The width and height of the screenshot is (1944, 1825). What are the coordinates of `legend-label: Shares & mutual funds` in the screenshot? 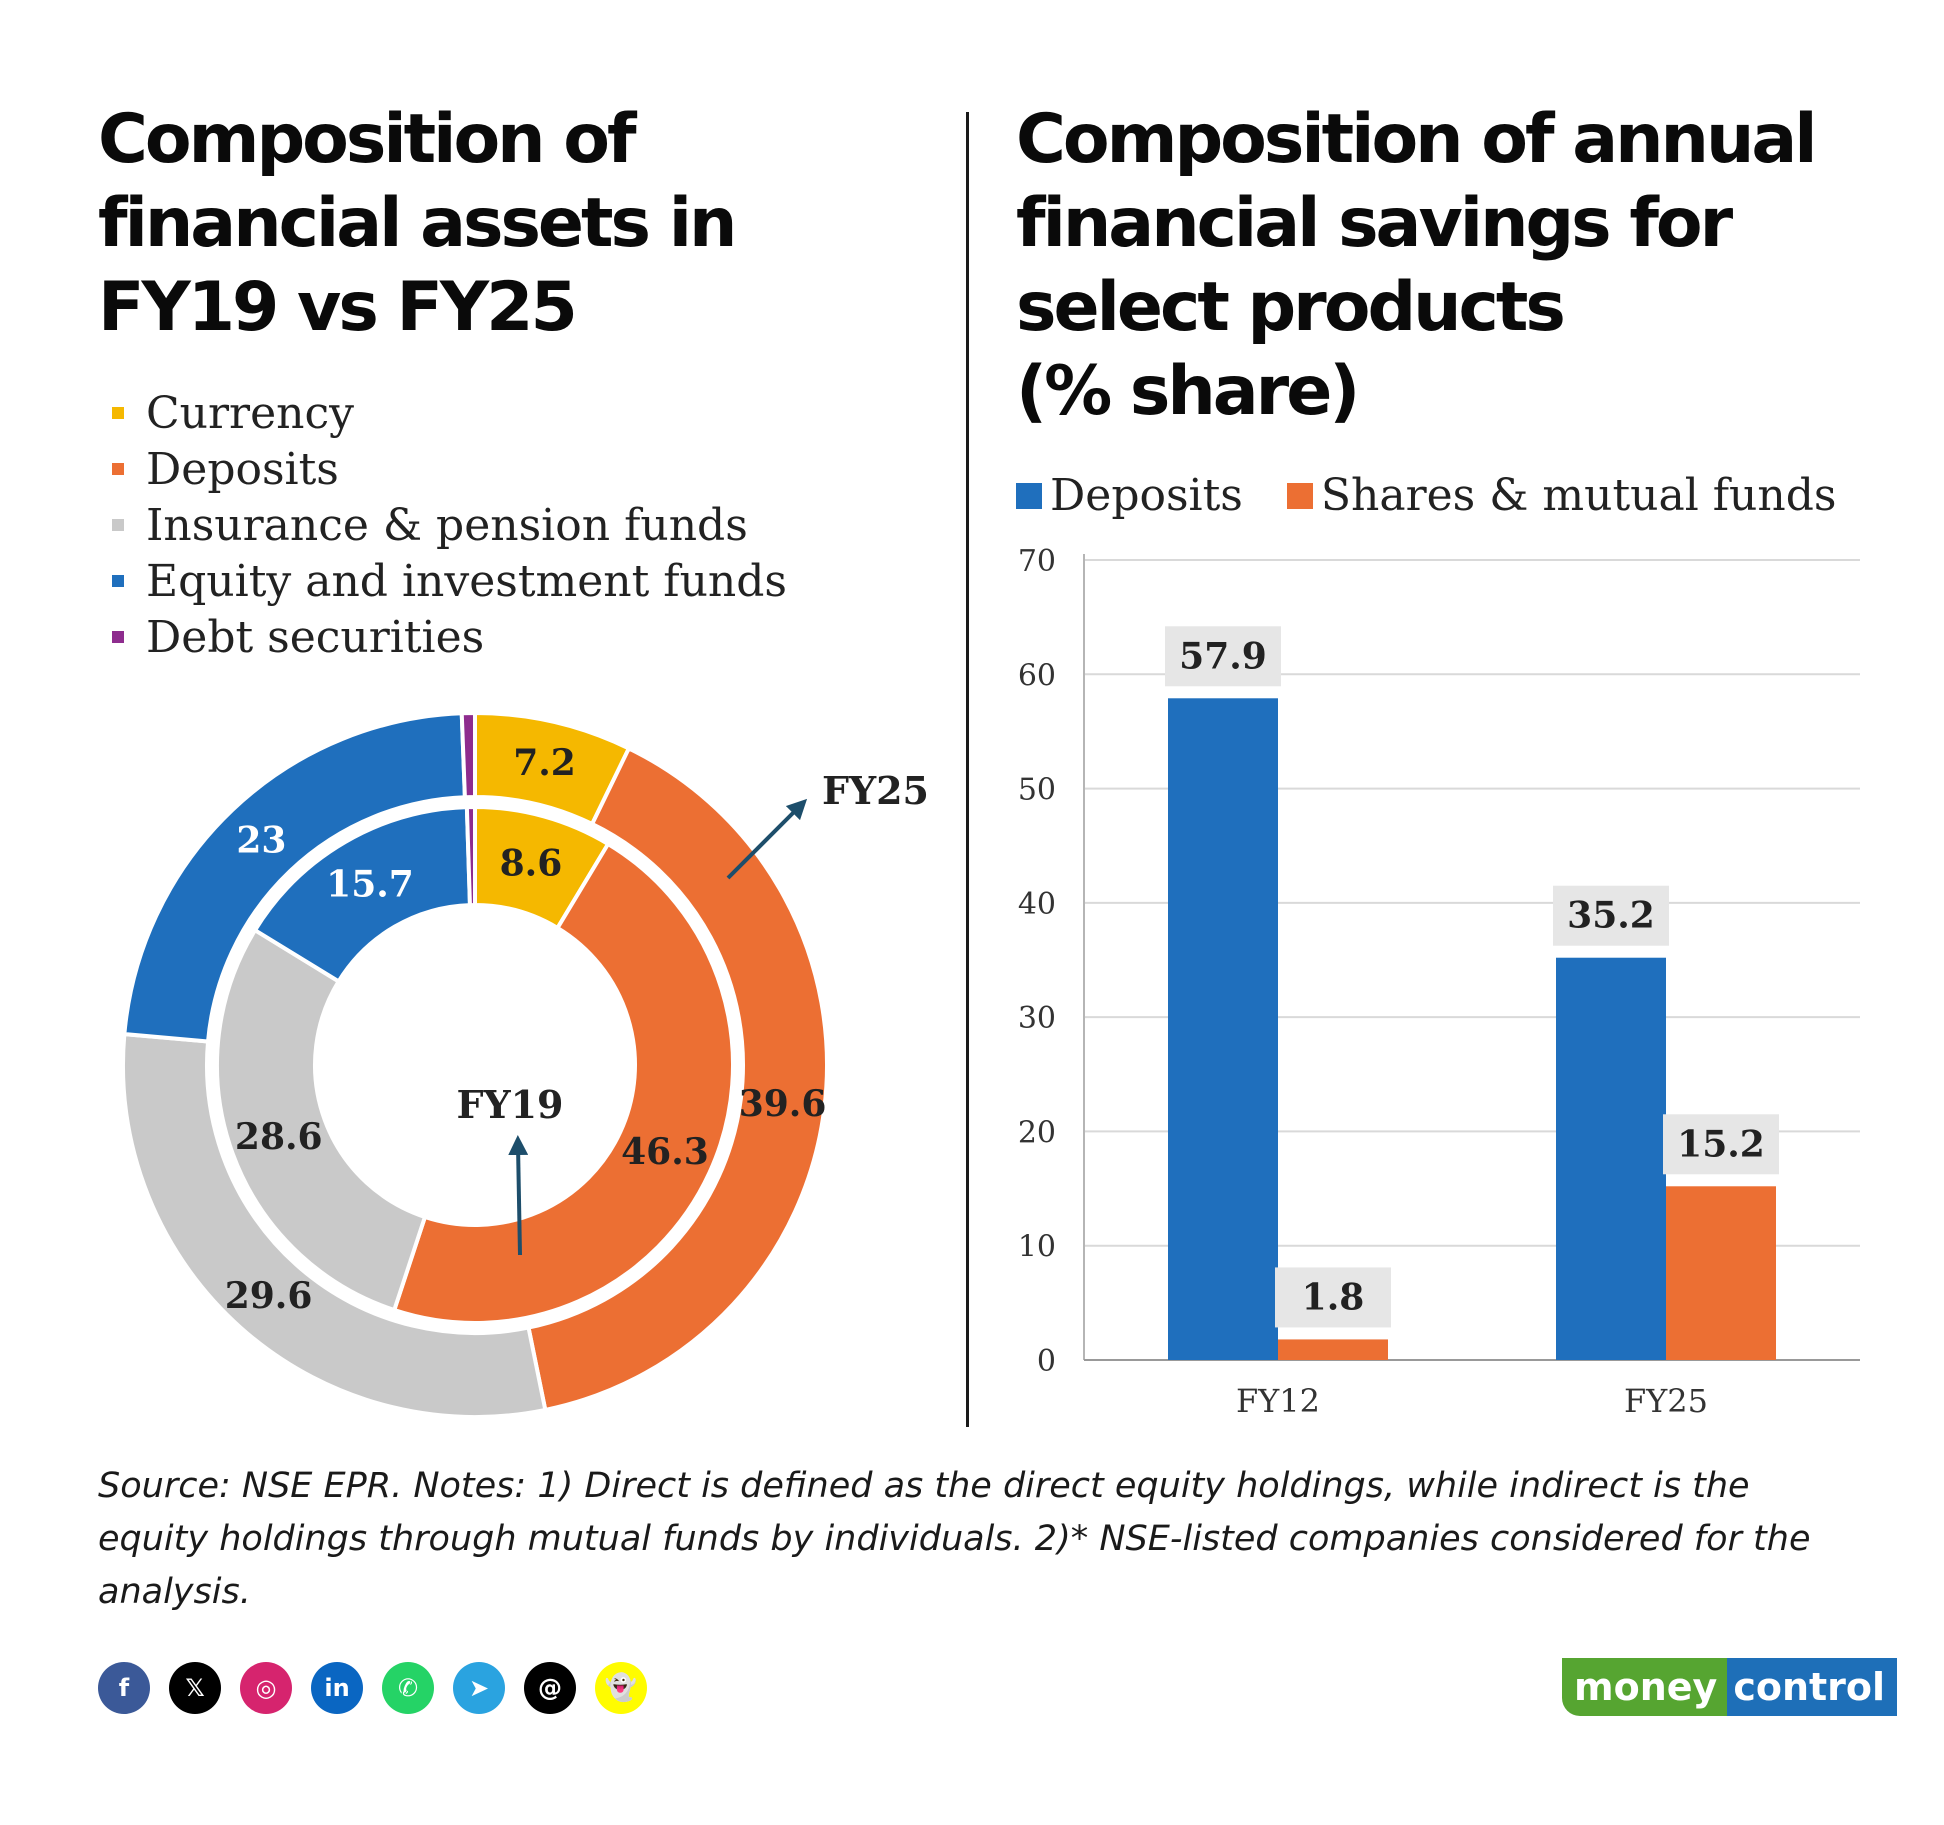 It's located at (1578, 495).